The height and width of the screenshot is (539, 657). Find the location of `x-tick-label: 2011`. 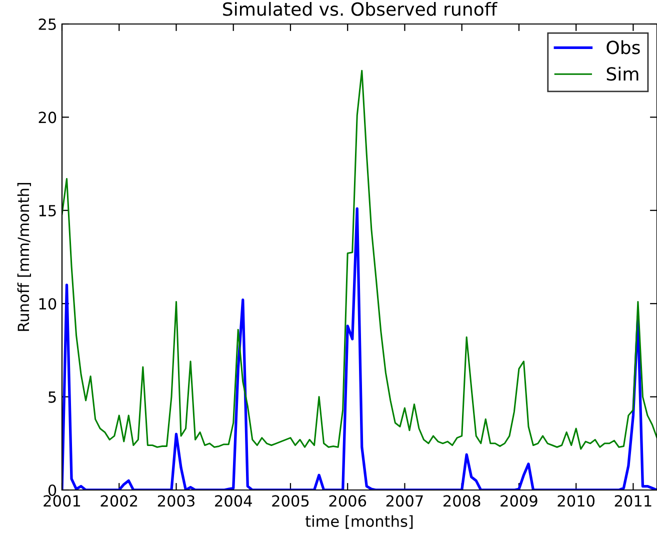

x-tick-label: 2011 is located at coordinates (633, 501).